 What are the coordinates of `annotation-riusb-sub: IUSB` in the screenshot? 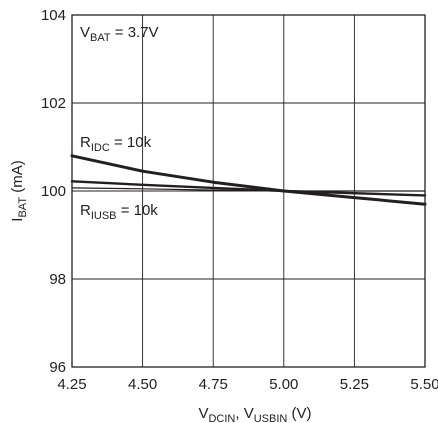 It's located at (104, 216).